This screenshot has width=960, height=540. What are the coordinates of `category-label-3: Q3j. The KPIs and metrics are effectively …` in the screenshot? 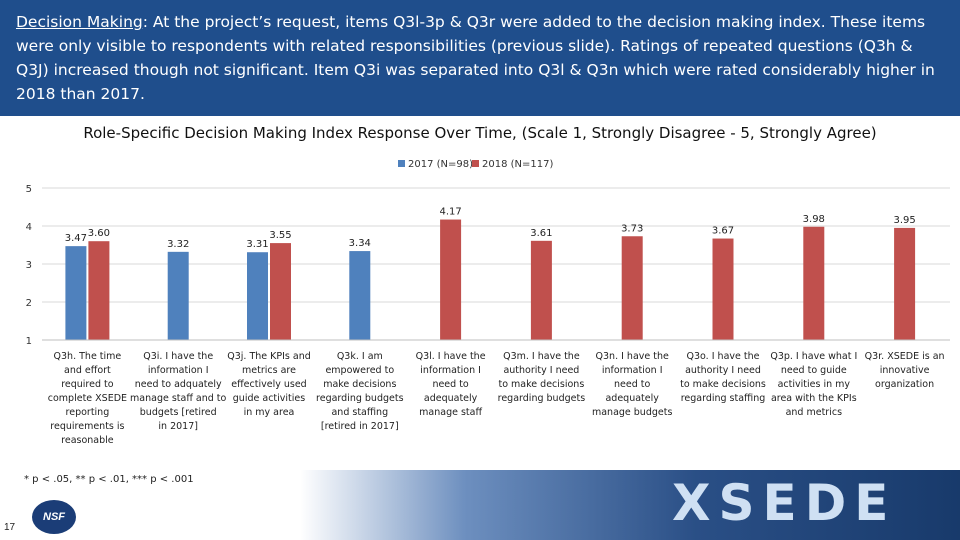 It's located at (269, 384).